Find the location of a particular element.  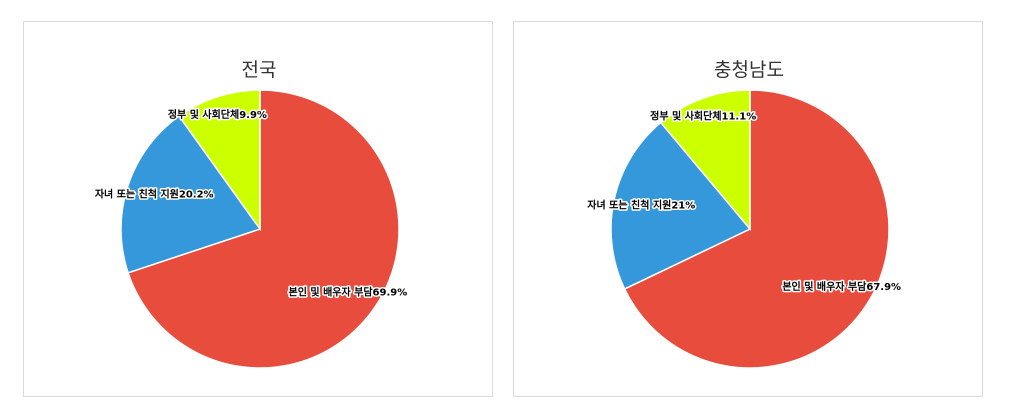

slice-label-children-relatives: 자녀 또는 친척 지원21% is located at coordinates (641, 204).